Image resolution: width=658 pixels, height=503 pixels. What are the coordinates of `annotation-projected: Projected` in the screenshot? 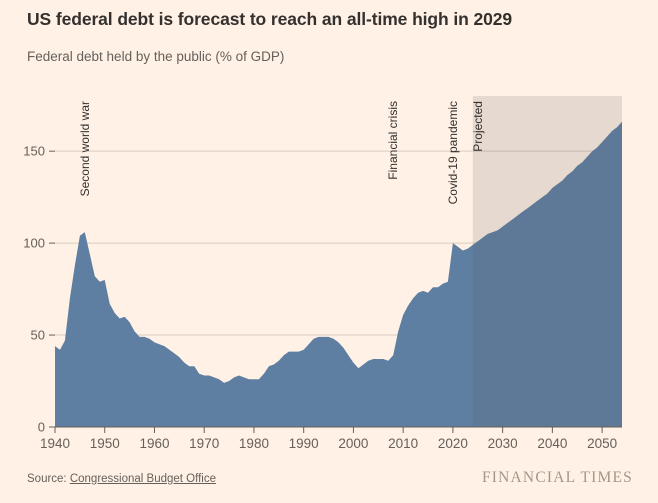 It's located at (478, 126).